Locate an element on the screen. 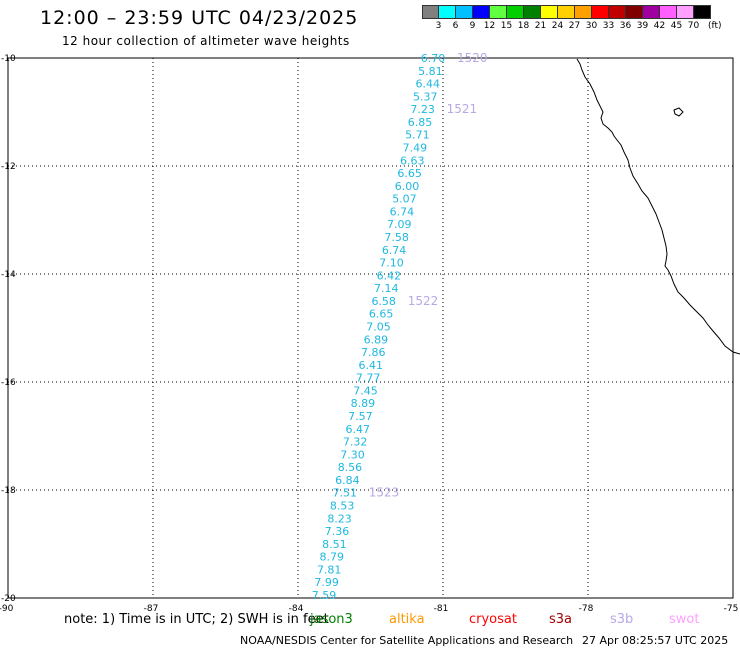  latitude-tick-label: -16 is located at coordinates (8, 383).